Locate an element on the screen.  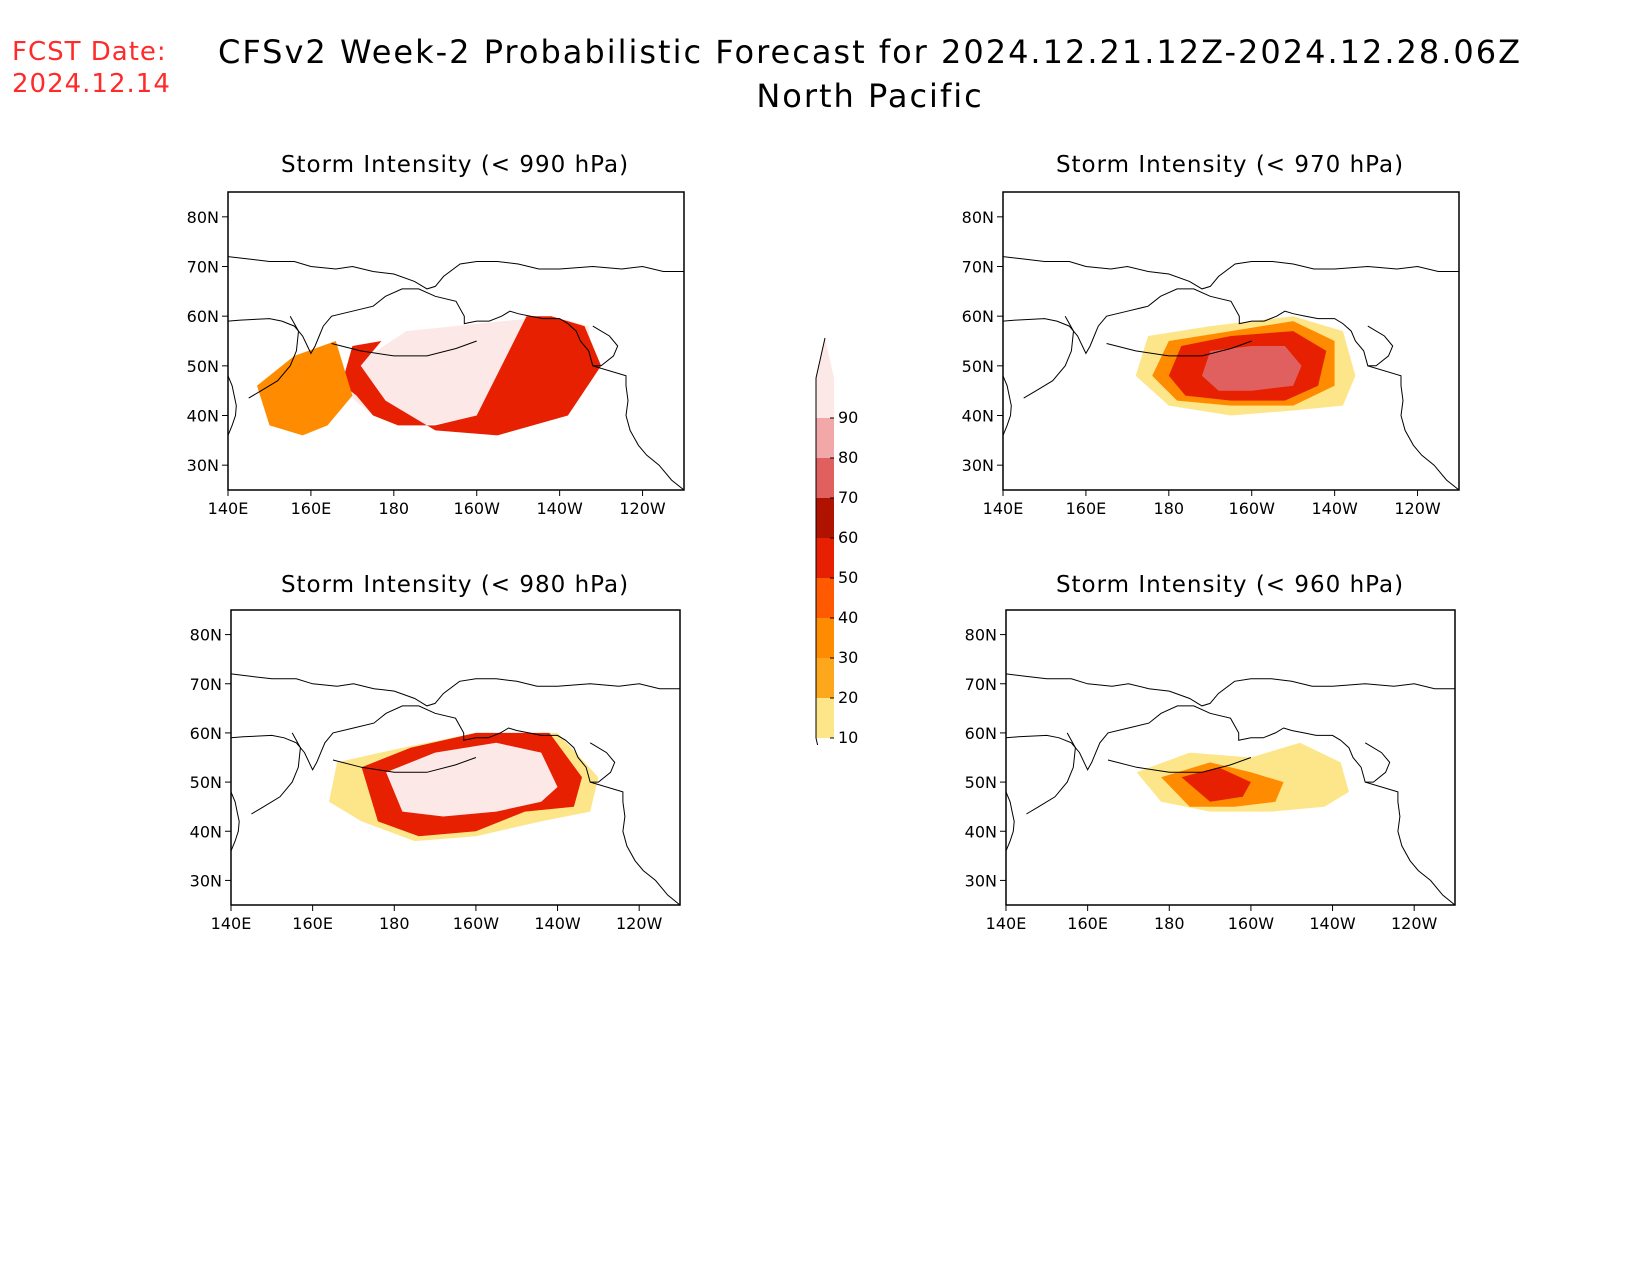
panel-title-980: Storm Intensity (< 980 hPa) is located at coordinates (455, 585).